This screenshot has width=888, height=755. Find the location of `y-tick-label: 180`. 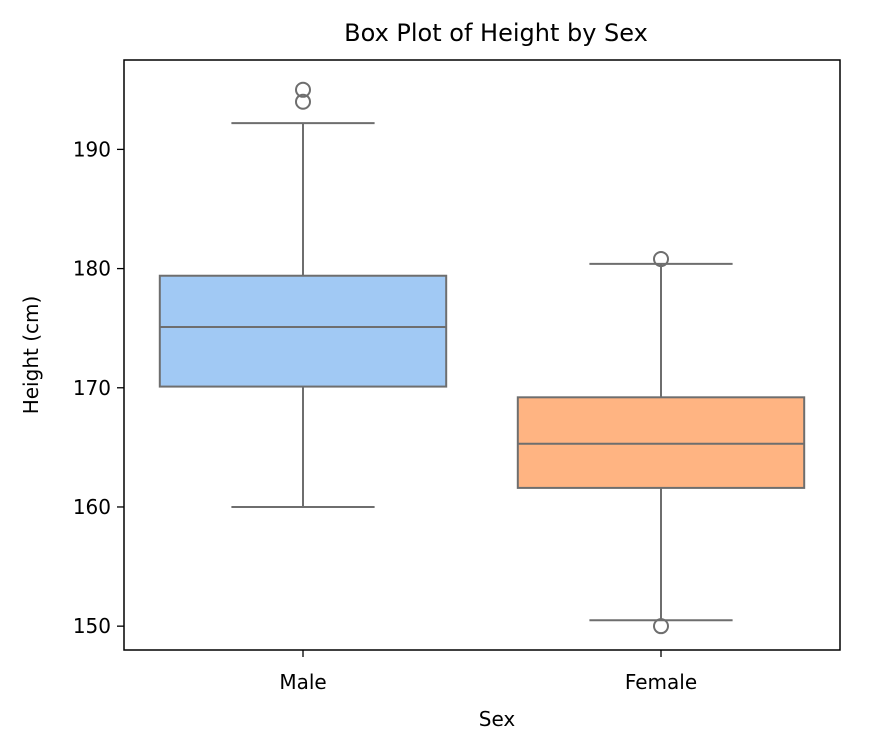

y-tick-label: 180 is located at coordinates (92, 269).